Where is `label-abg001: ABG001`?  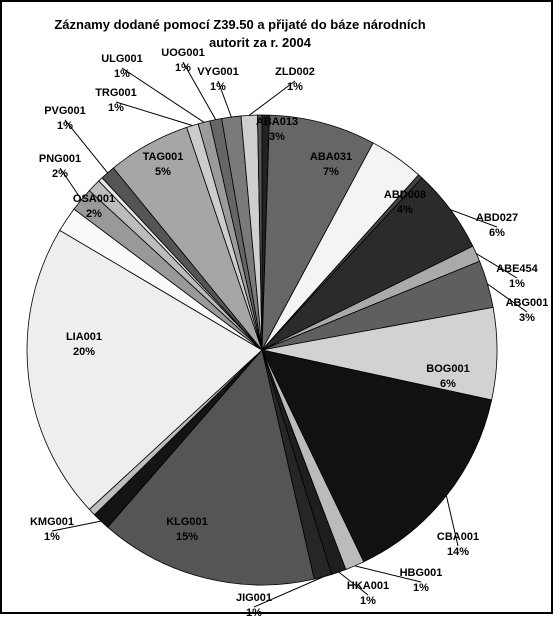
label-abg001: ABG001 is located at coordinates (527, 303).